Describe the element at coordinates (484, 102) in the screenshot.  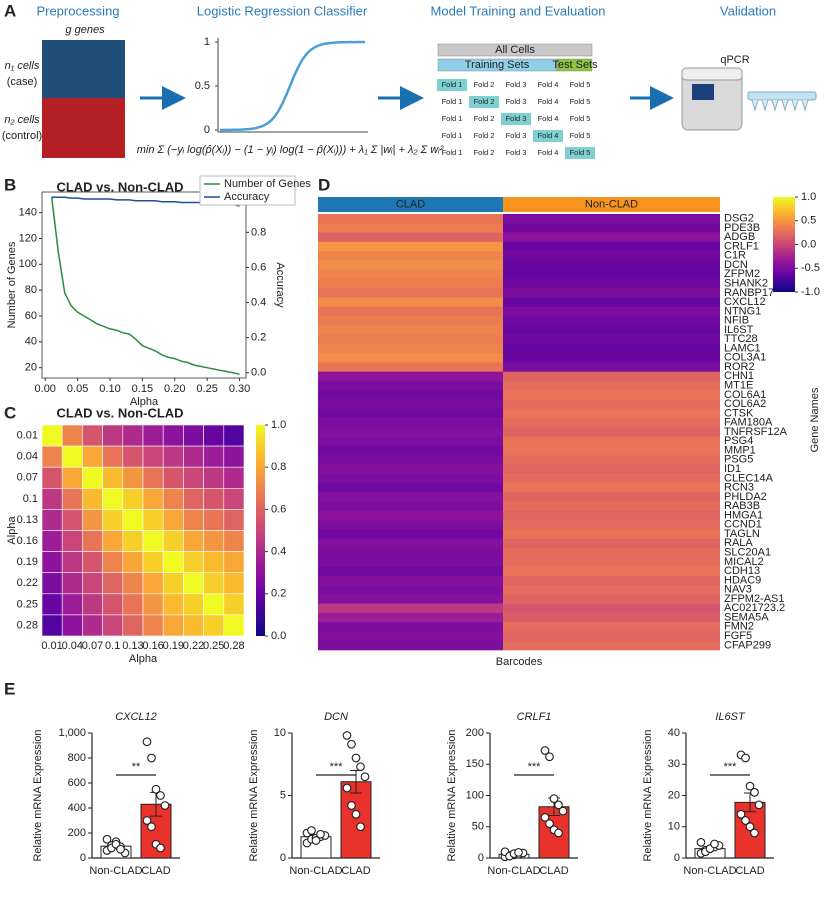
I see `fold-highlight` at that location.